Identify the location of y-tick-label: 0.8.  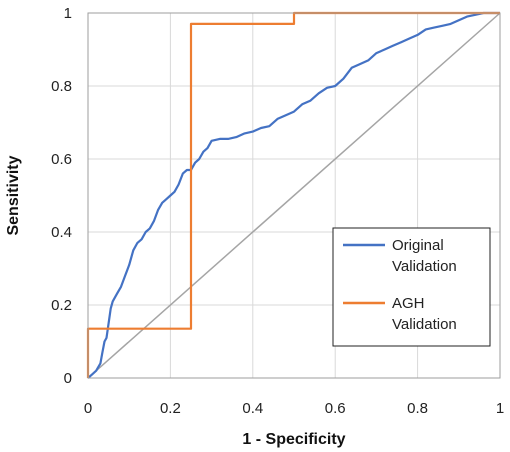
(61, 86).